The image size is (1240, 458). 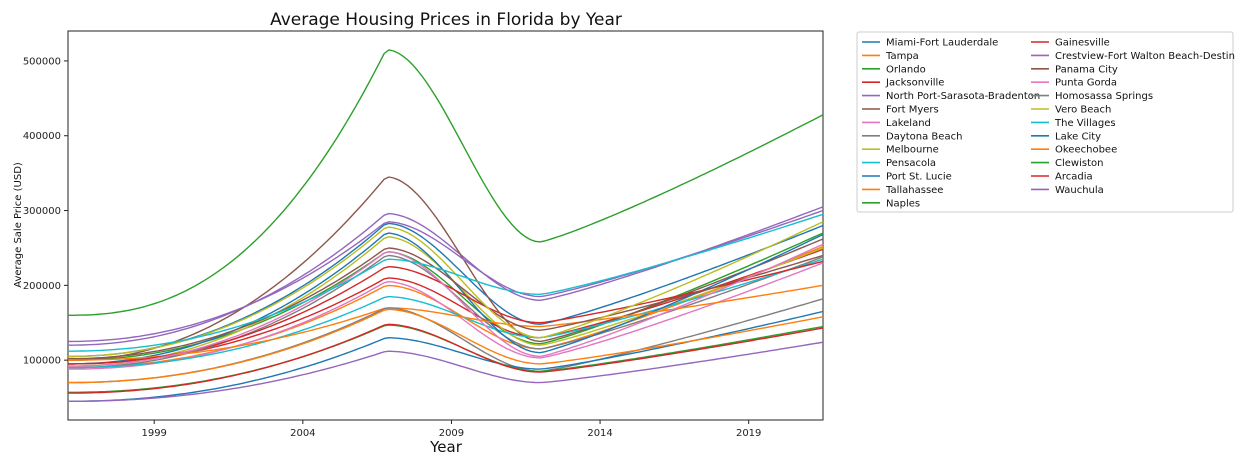 What do you see at coordinates (42, 361) in the screenshot?
I see `y-tick-label: 100000` at bounding box center [42, 361].